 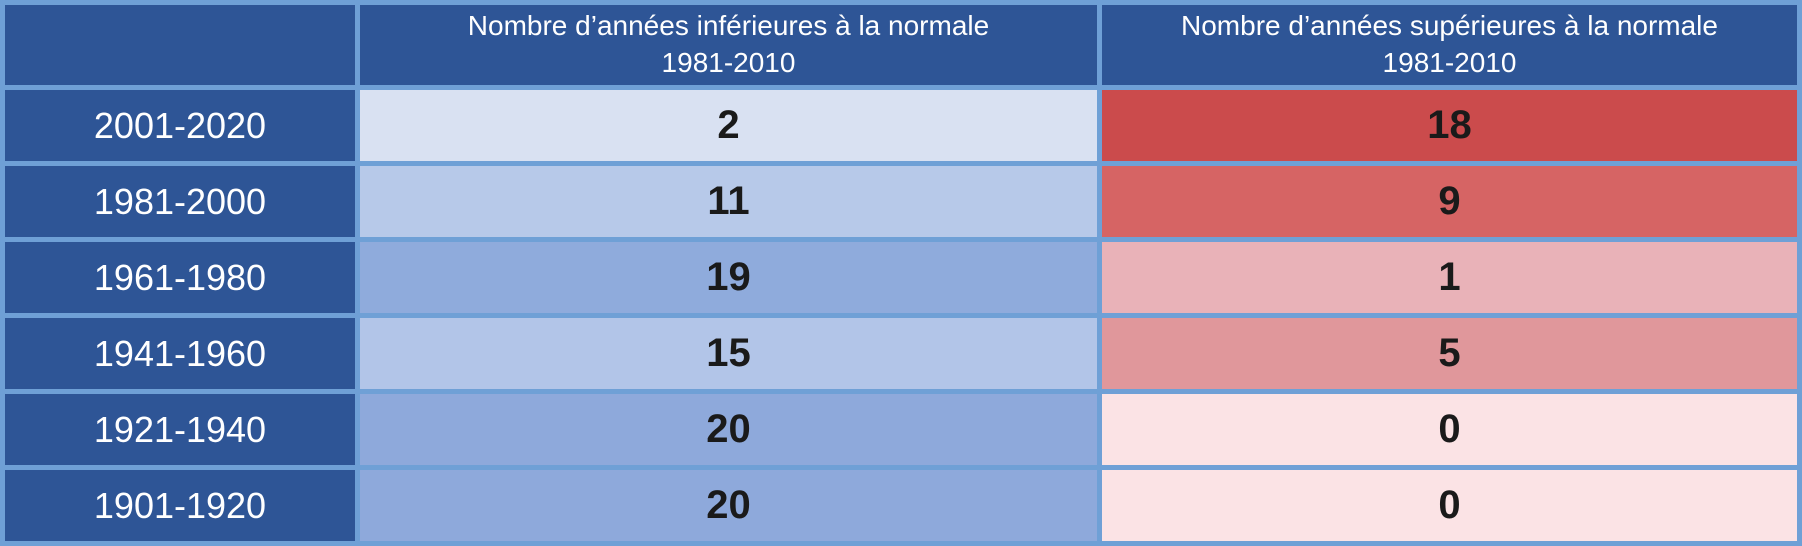 What do you see at coordinates (728, 201) in the screenshot?
I see `below-normal-cell-1981-2000: 11` at bounding box center [728, 201].